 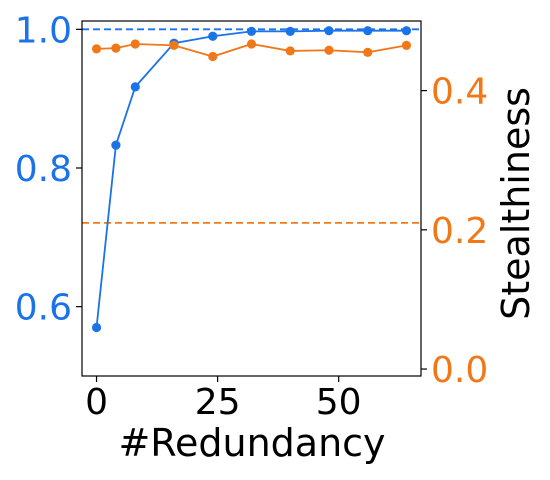 What do you see at coordinates (459, 92) in the screenshot?
I see `right-y-tick-label: 0.4` at bounding box center [459, 92].